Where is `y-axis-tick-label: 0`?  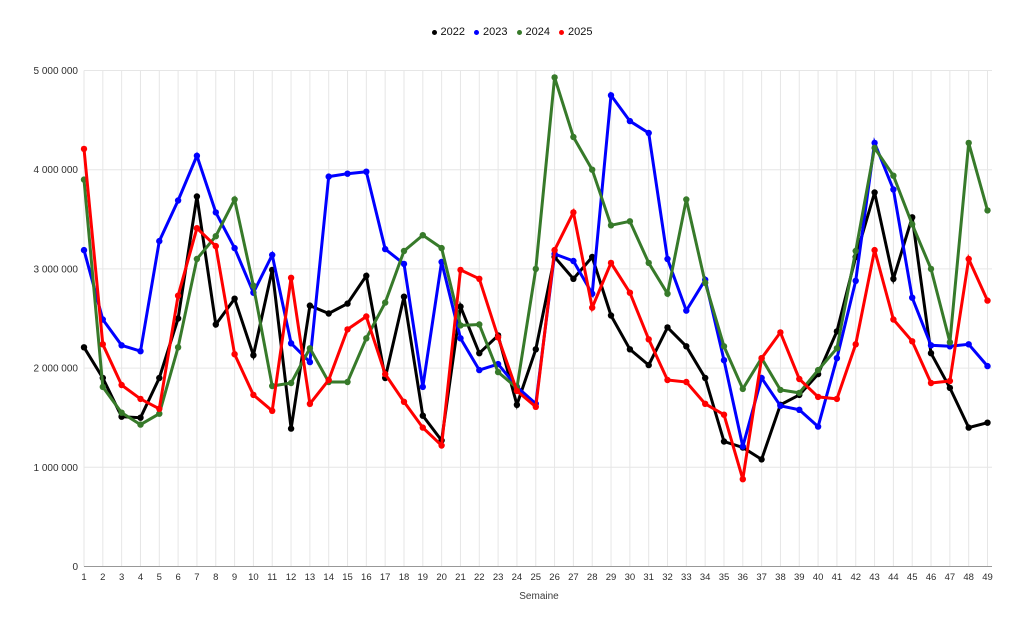 y-axis-tick-label: 0 is located at coordinates (75, 567).